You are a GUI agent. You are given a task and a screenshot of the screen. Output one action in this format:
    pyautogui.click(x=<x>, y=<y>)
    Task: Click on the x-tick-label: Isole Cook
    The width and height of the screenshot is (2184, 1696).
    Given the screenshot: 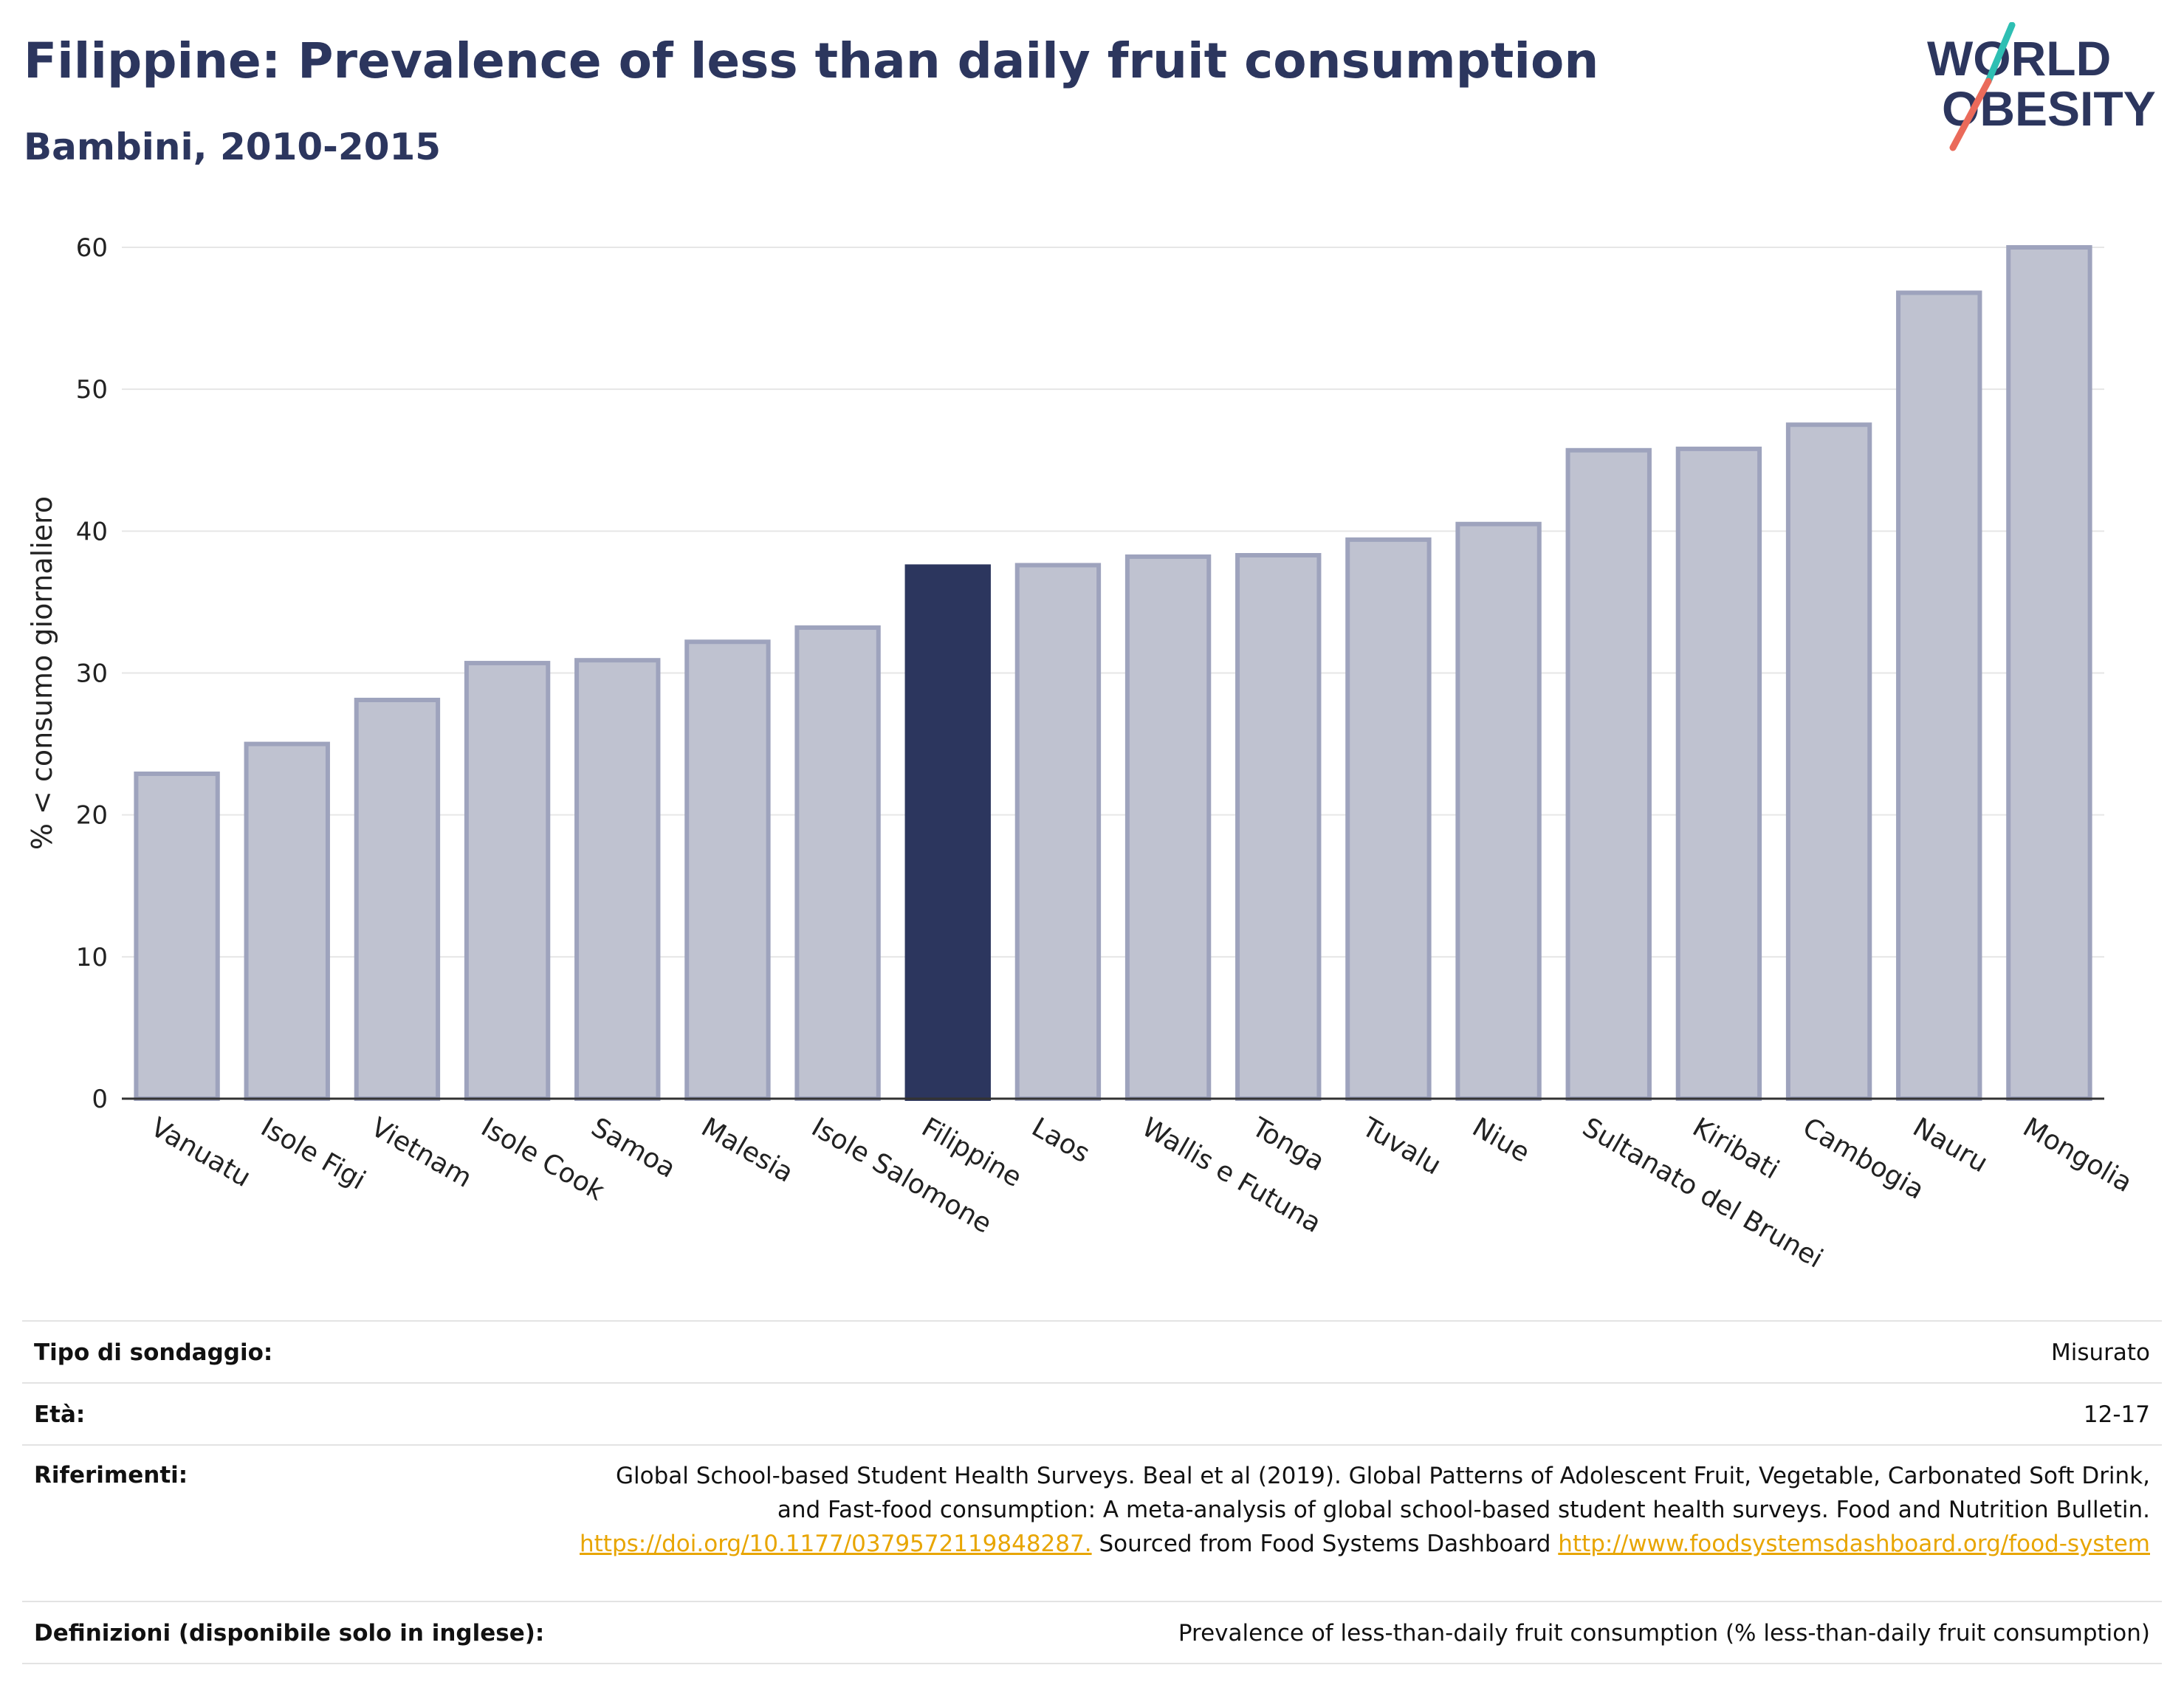 What is the action you would take?
    pyautogui.click(x=543, y=1159)
    